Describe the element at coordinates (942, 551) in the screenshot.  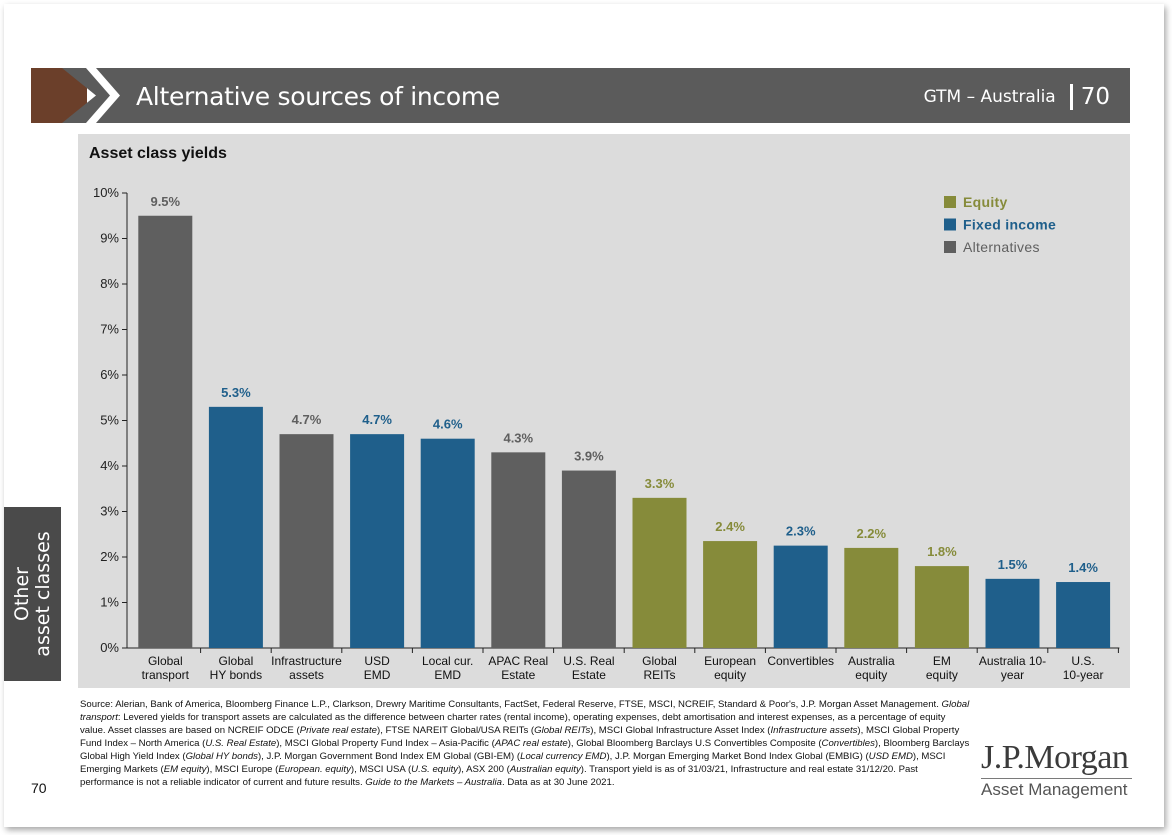
I see `data-label: 1.8%` at that location.